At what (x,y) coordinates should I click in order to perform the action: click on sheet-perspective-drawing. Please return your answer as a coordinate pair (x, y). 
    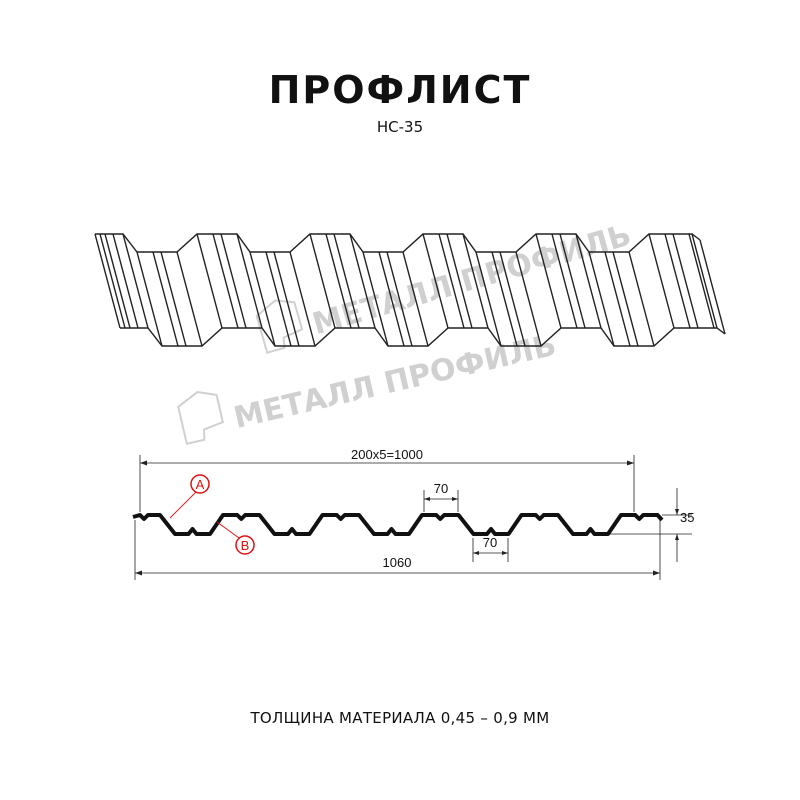
    Looking at the image, I should click on (410, 290).